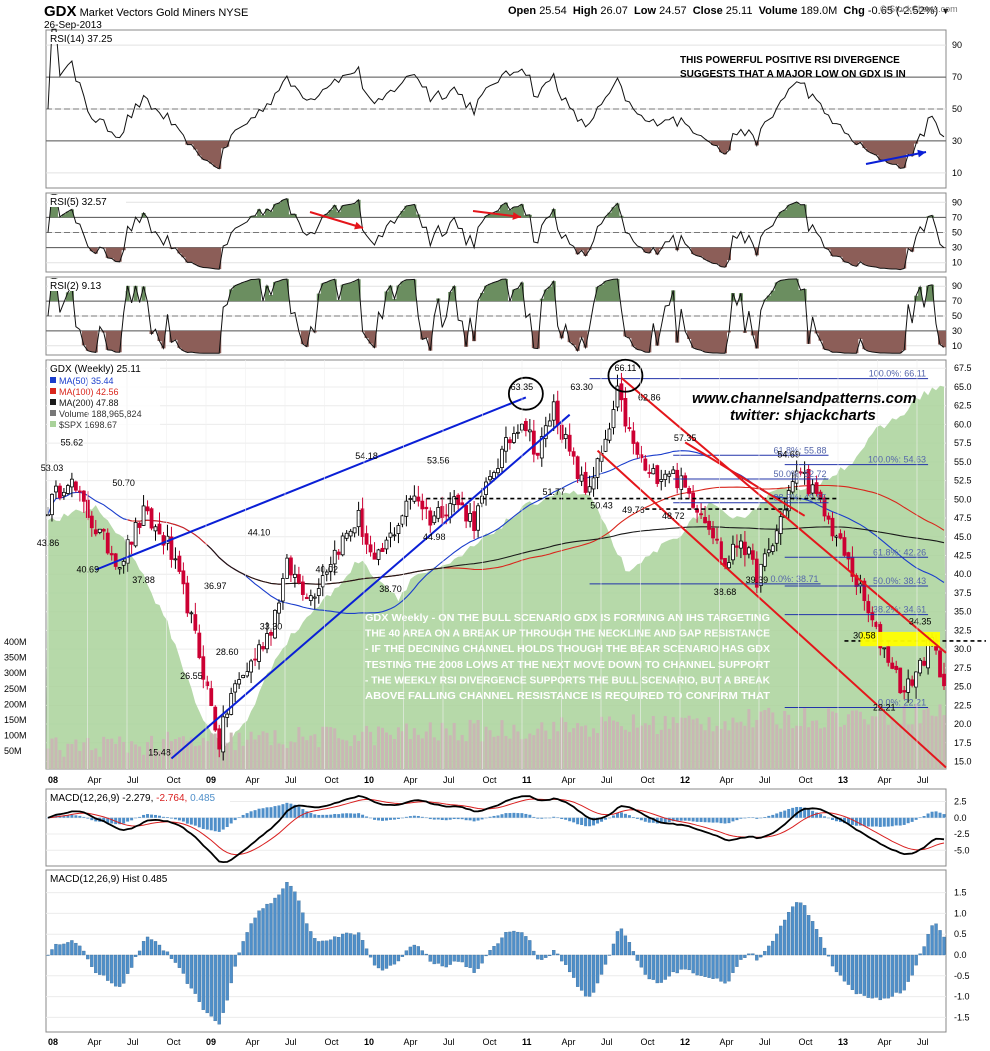  Describe the element at coordinates (89, 403) in the screenshot. I see `legend-entry: MA(200) 47.88` at that location.